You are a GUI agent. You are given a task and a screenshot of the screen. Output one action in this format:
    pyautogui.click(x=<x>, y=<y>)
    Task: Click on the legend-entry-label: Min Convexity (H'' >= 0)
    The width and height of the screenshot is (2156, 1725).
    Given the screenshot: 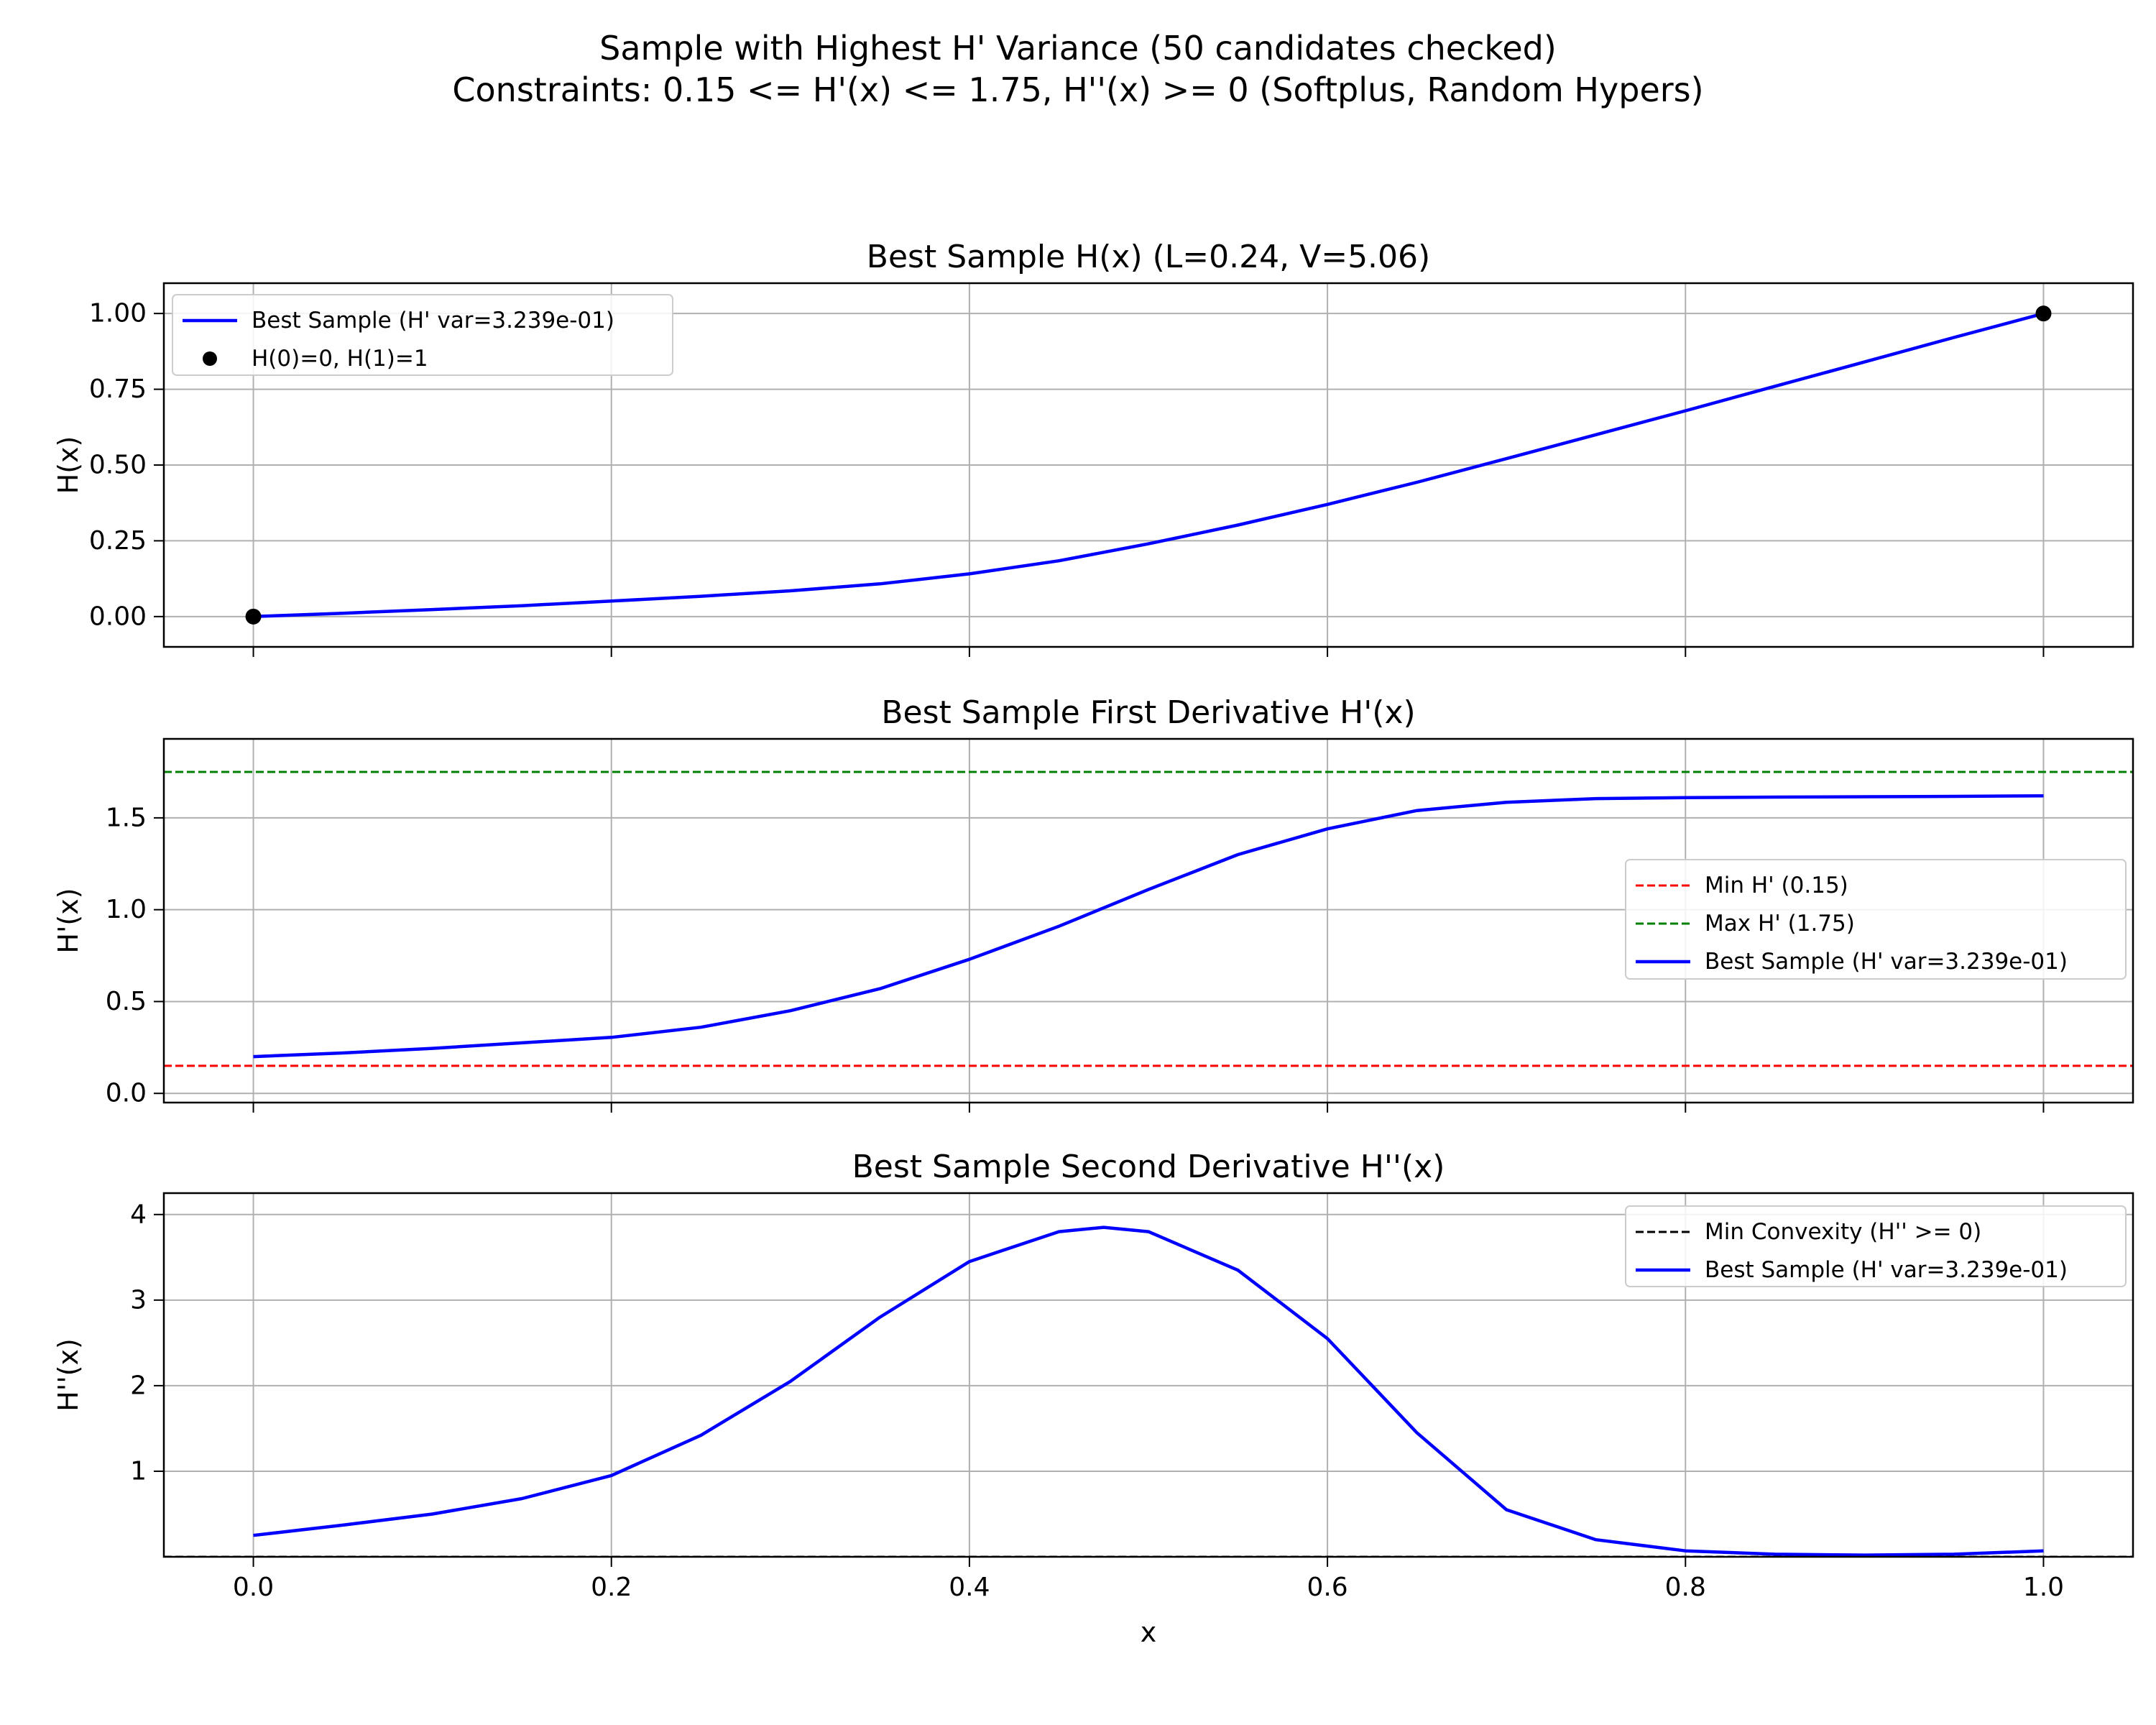 What is the action you would take?
    pyautogui.click(x=1843, y=1232)
    